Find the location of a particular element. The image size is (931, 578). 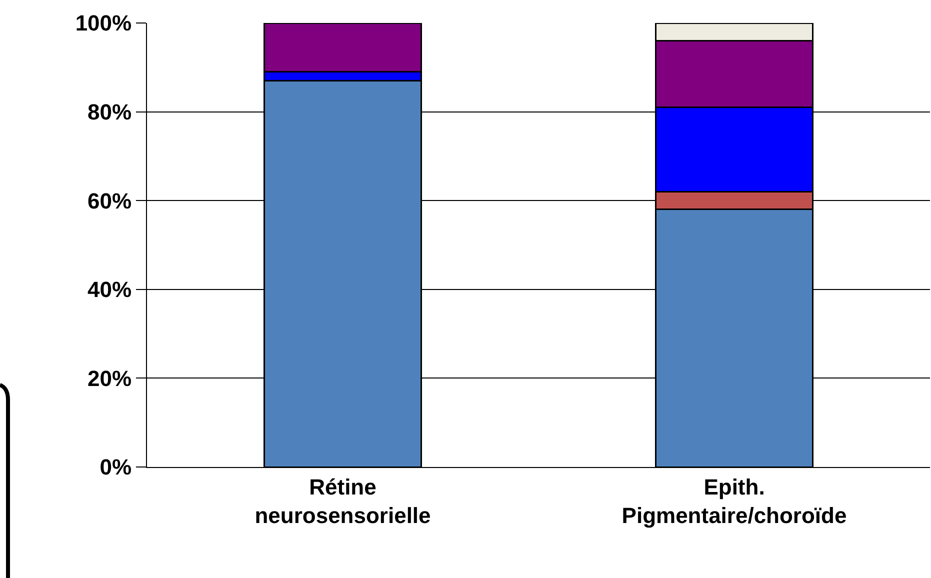

y-tick-label: 20% is located at coordinates (110, 378).